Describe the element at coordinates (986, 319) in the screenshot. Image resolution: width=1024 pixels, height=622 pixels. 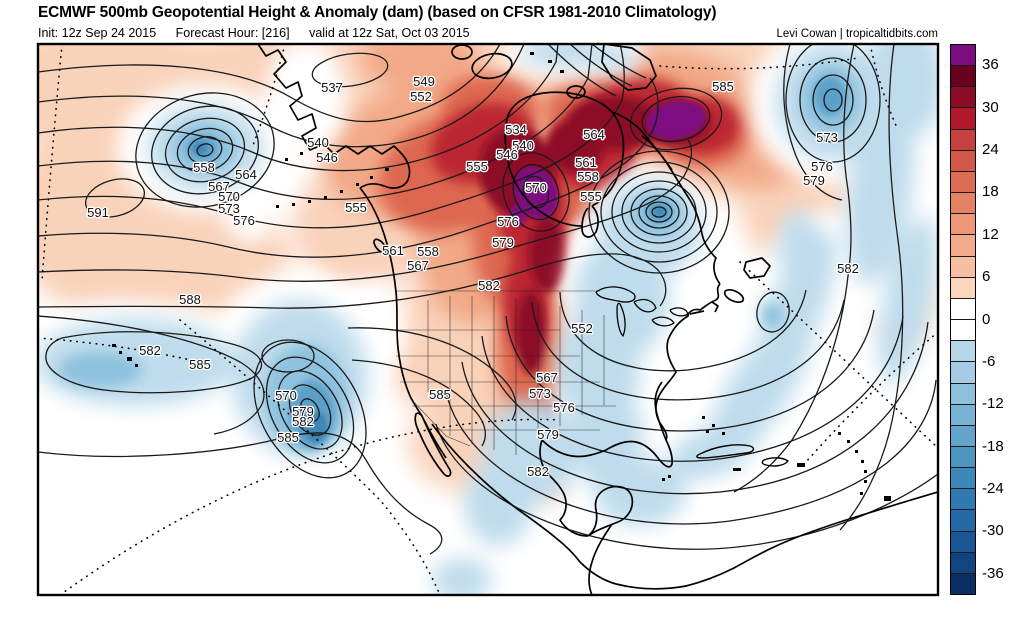
I see `colorbar-tick-label: 0` at that location.